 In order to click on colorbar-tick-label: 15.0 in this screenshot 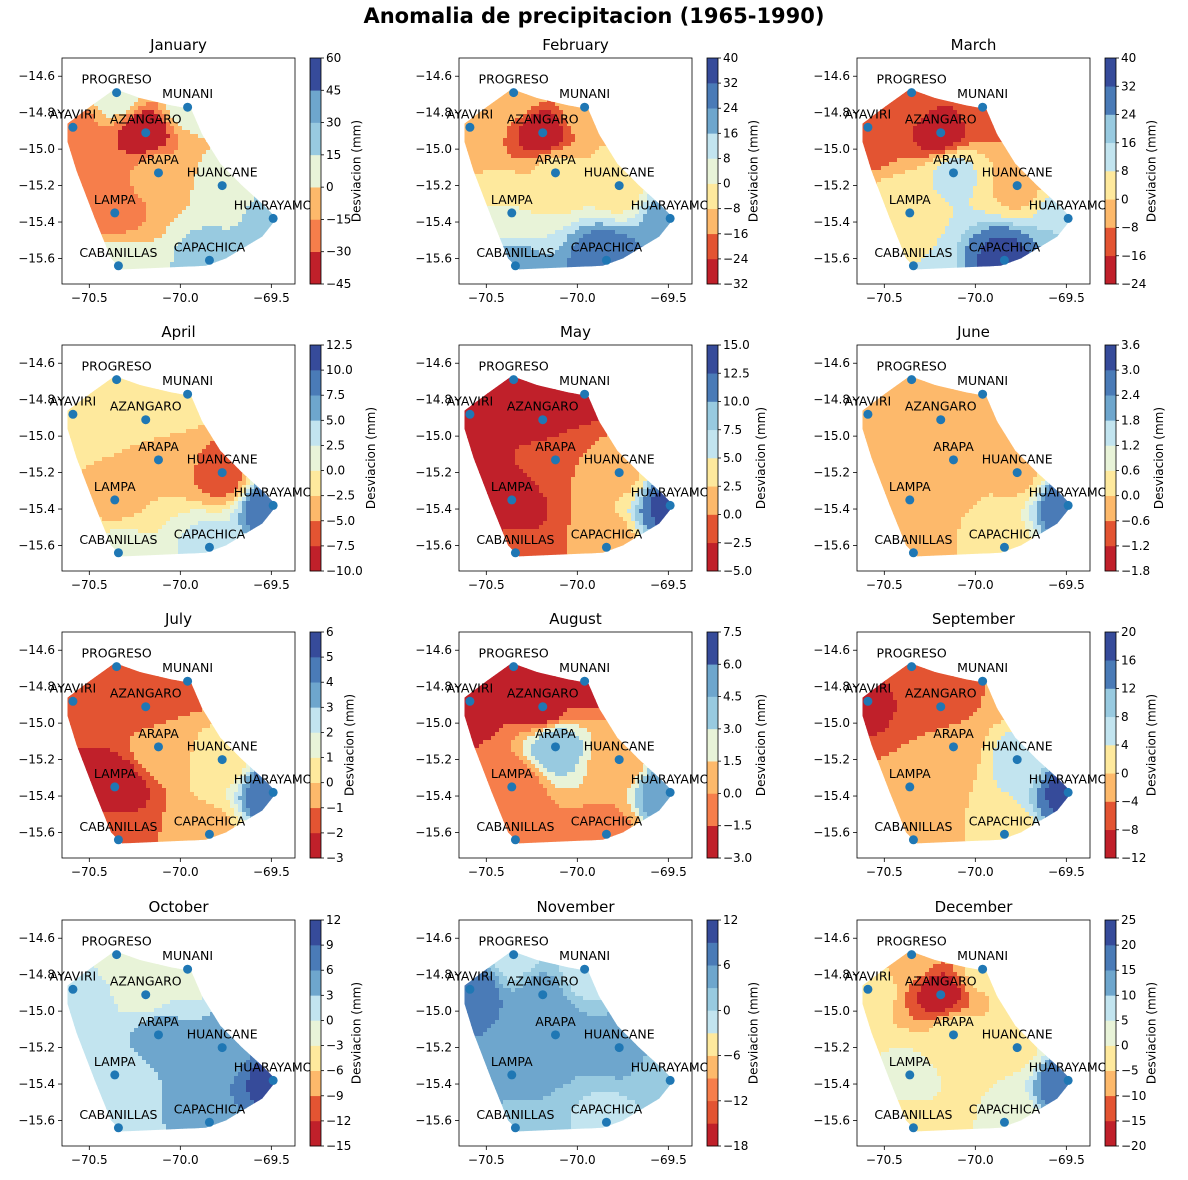, I will do `click(736, 345)`.